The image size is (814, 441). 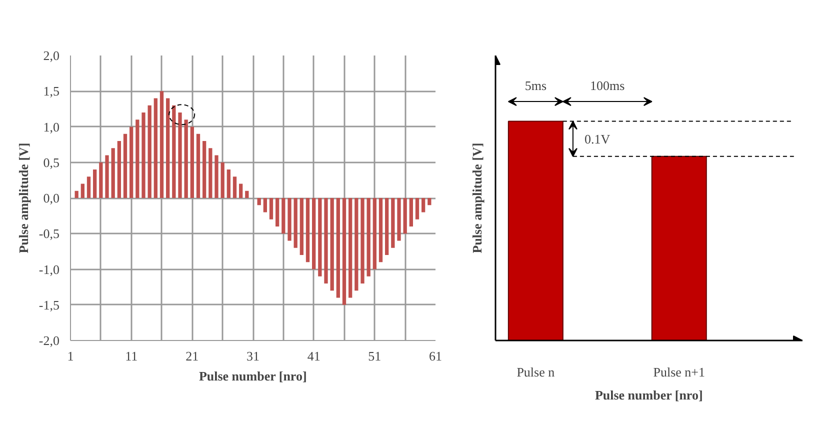 I want to click on x-tick-label: 51, so click(x=375, y=356).